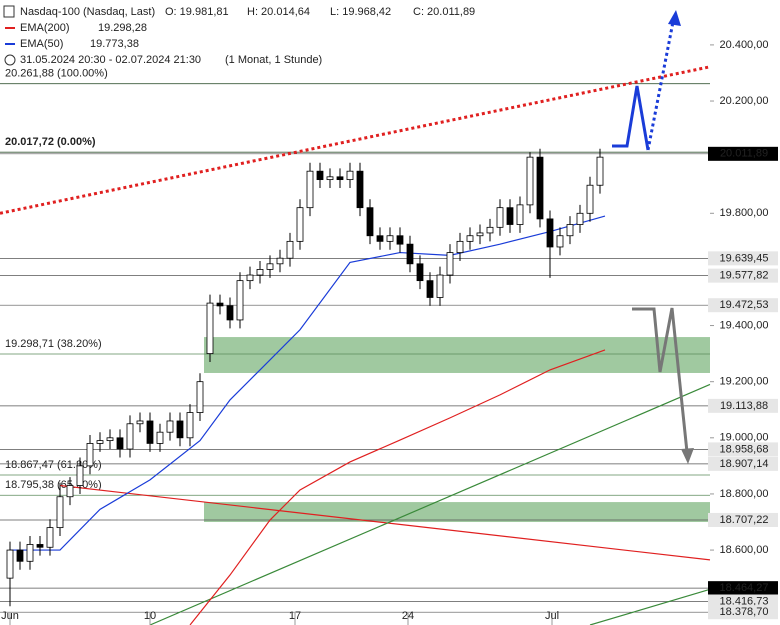  I want to click on y-tick-label: 19.800,00, so click(744, 213).